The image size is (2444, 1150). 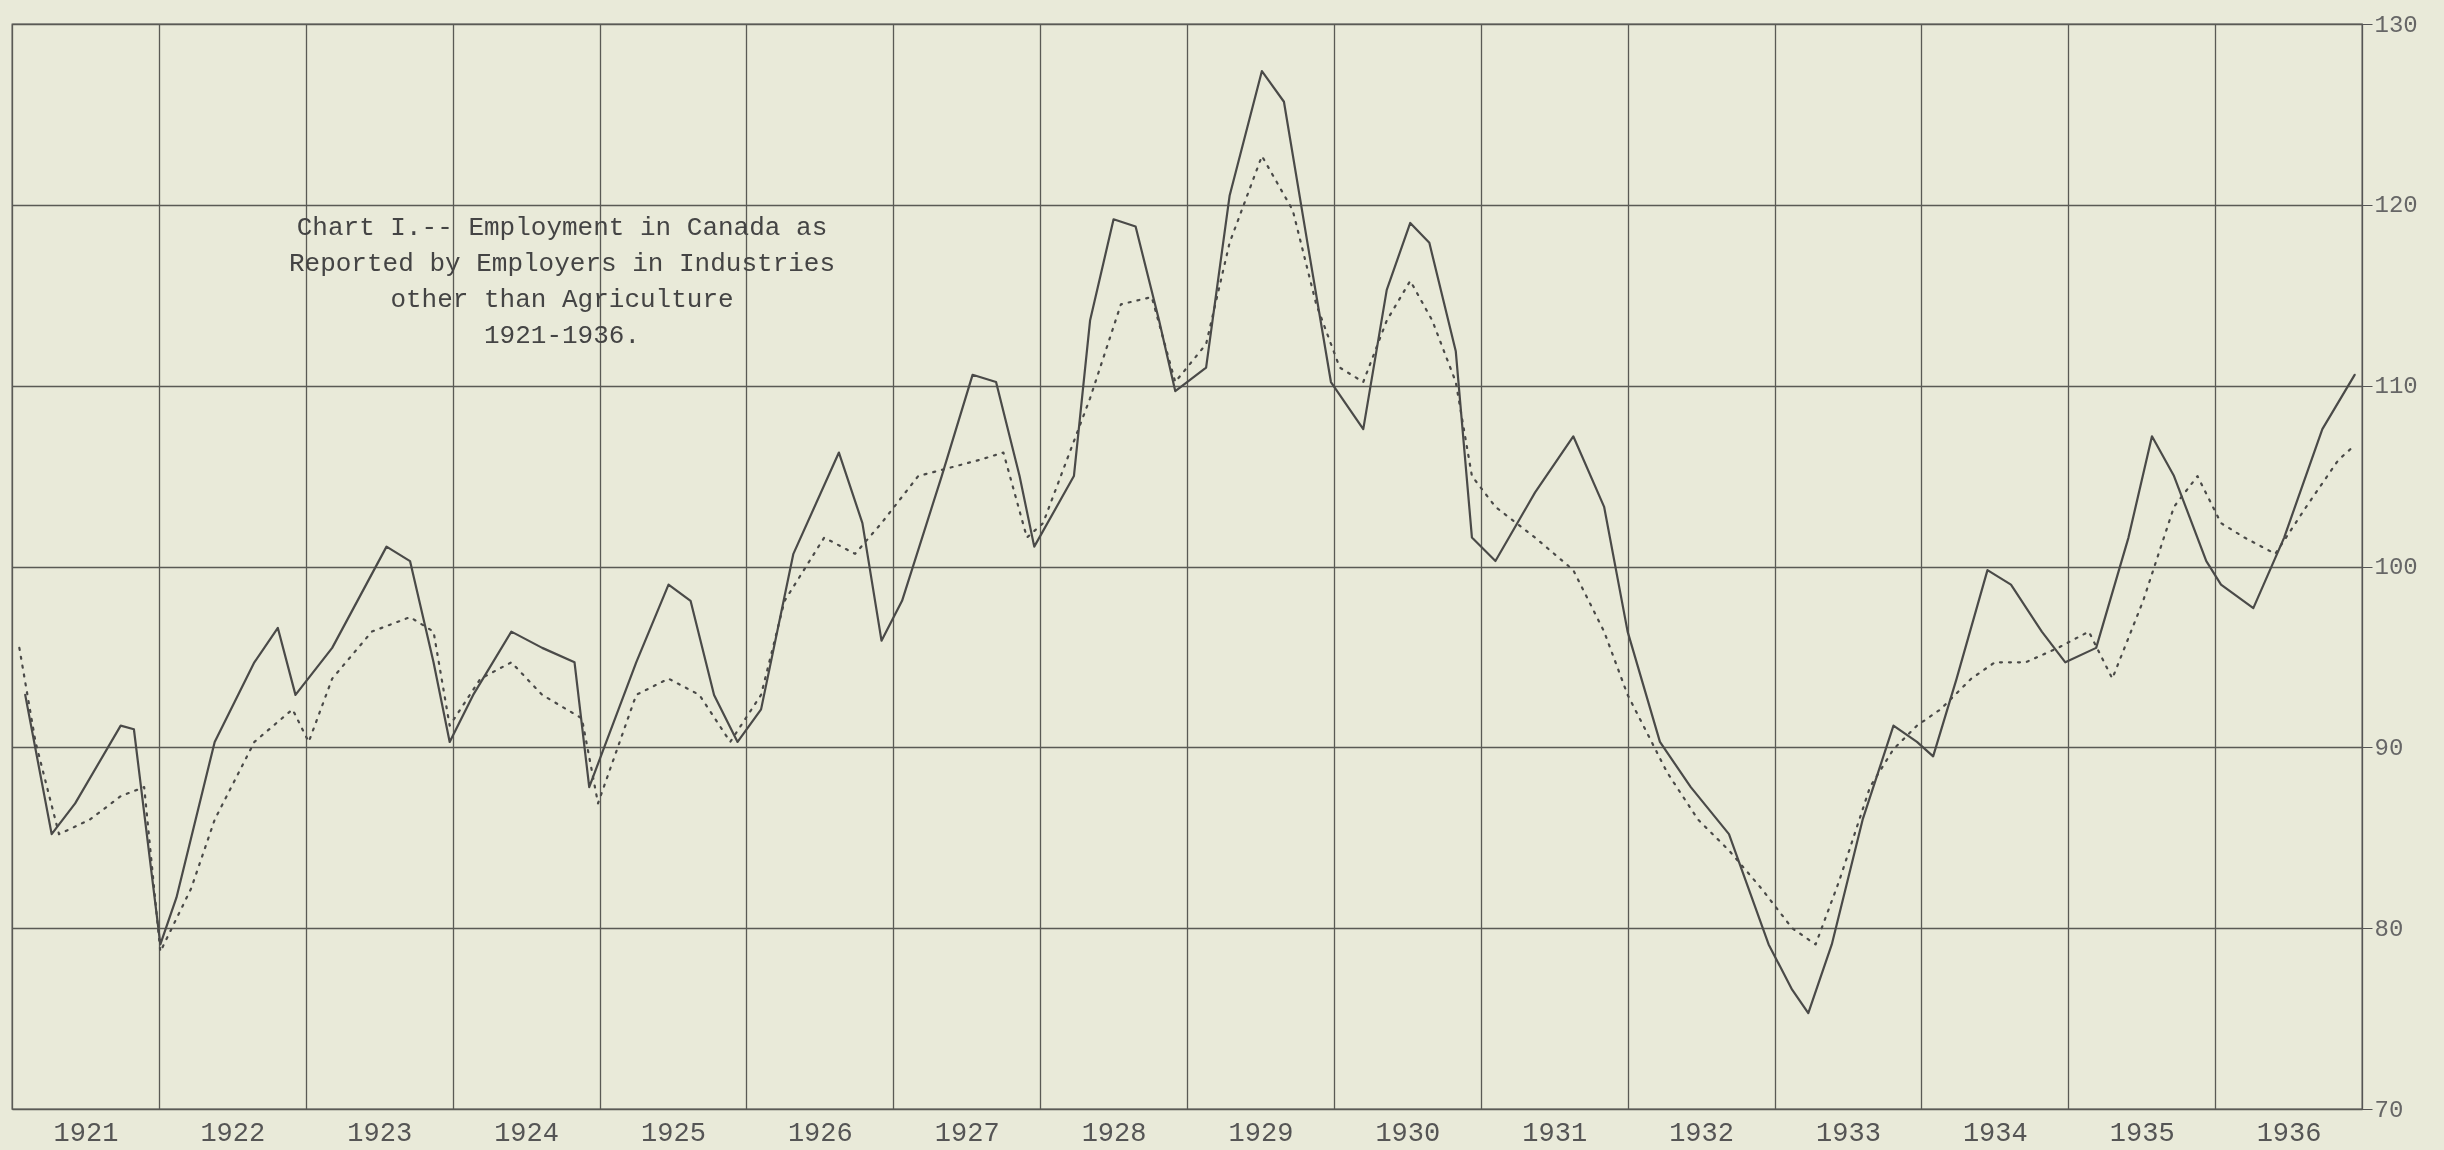 I want to click on x-tick-label: 1930, so click(x=1408, y=1133).